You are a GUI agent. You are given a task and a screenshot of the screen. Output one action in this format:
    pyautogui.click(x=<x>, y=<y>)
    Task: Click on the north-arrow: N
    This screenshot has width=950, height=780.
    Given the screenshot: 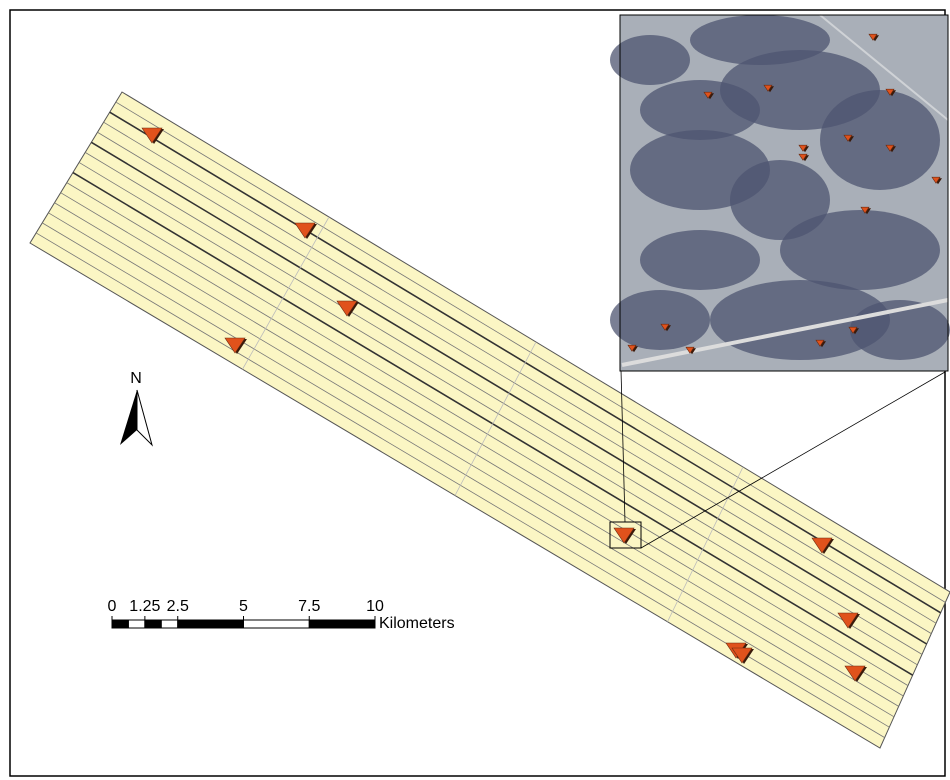 What is the action you would take?
    pyautogui.click(x=136, y=408)
    